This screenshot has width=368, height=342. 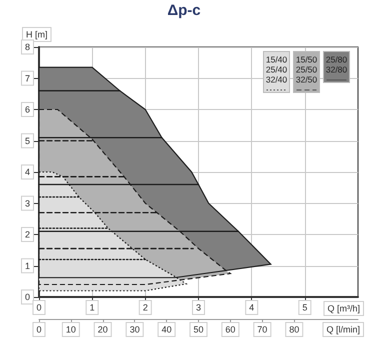 What do you see at coordinates (135, 329) in the screenshot?
I see `x2-tick-label: 30` at bounding box center [135, 329].